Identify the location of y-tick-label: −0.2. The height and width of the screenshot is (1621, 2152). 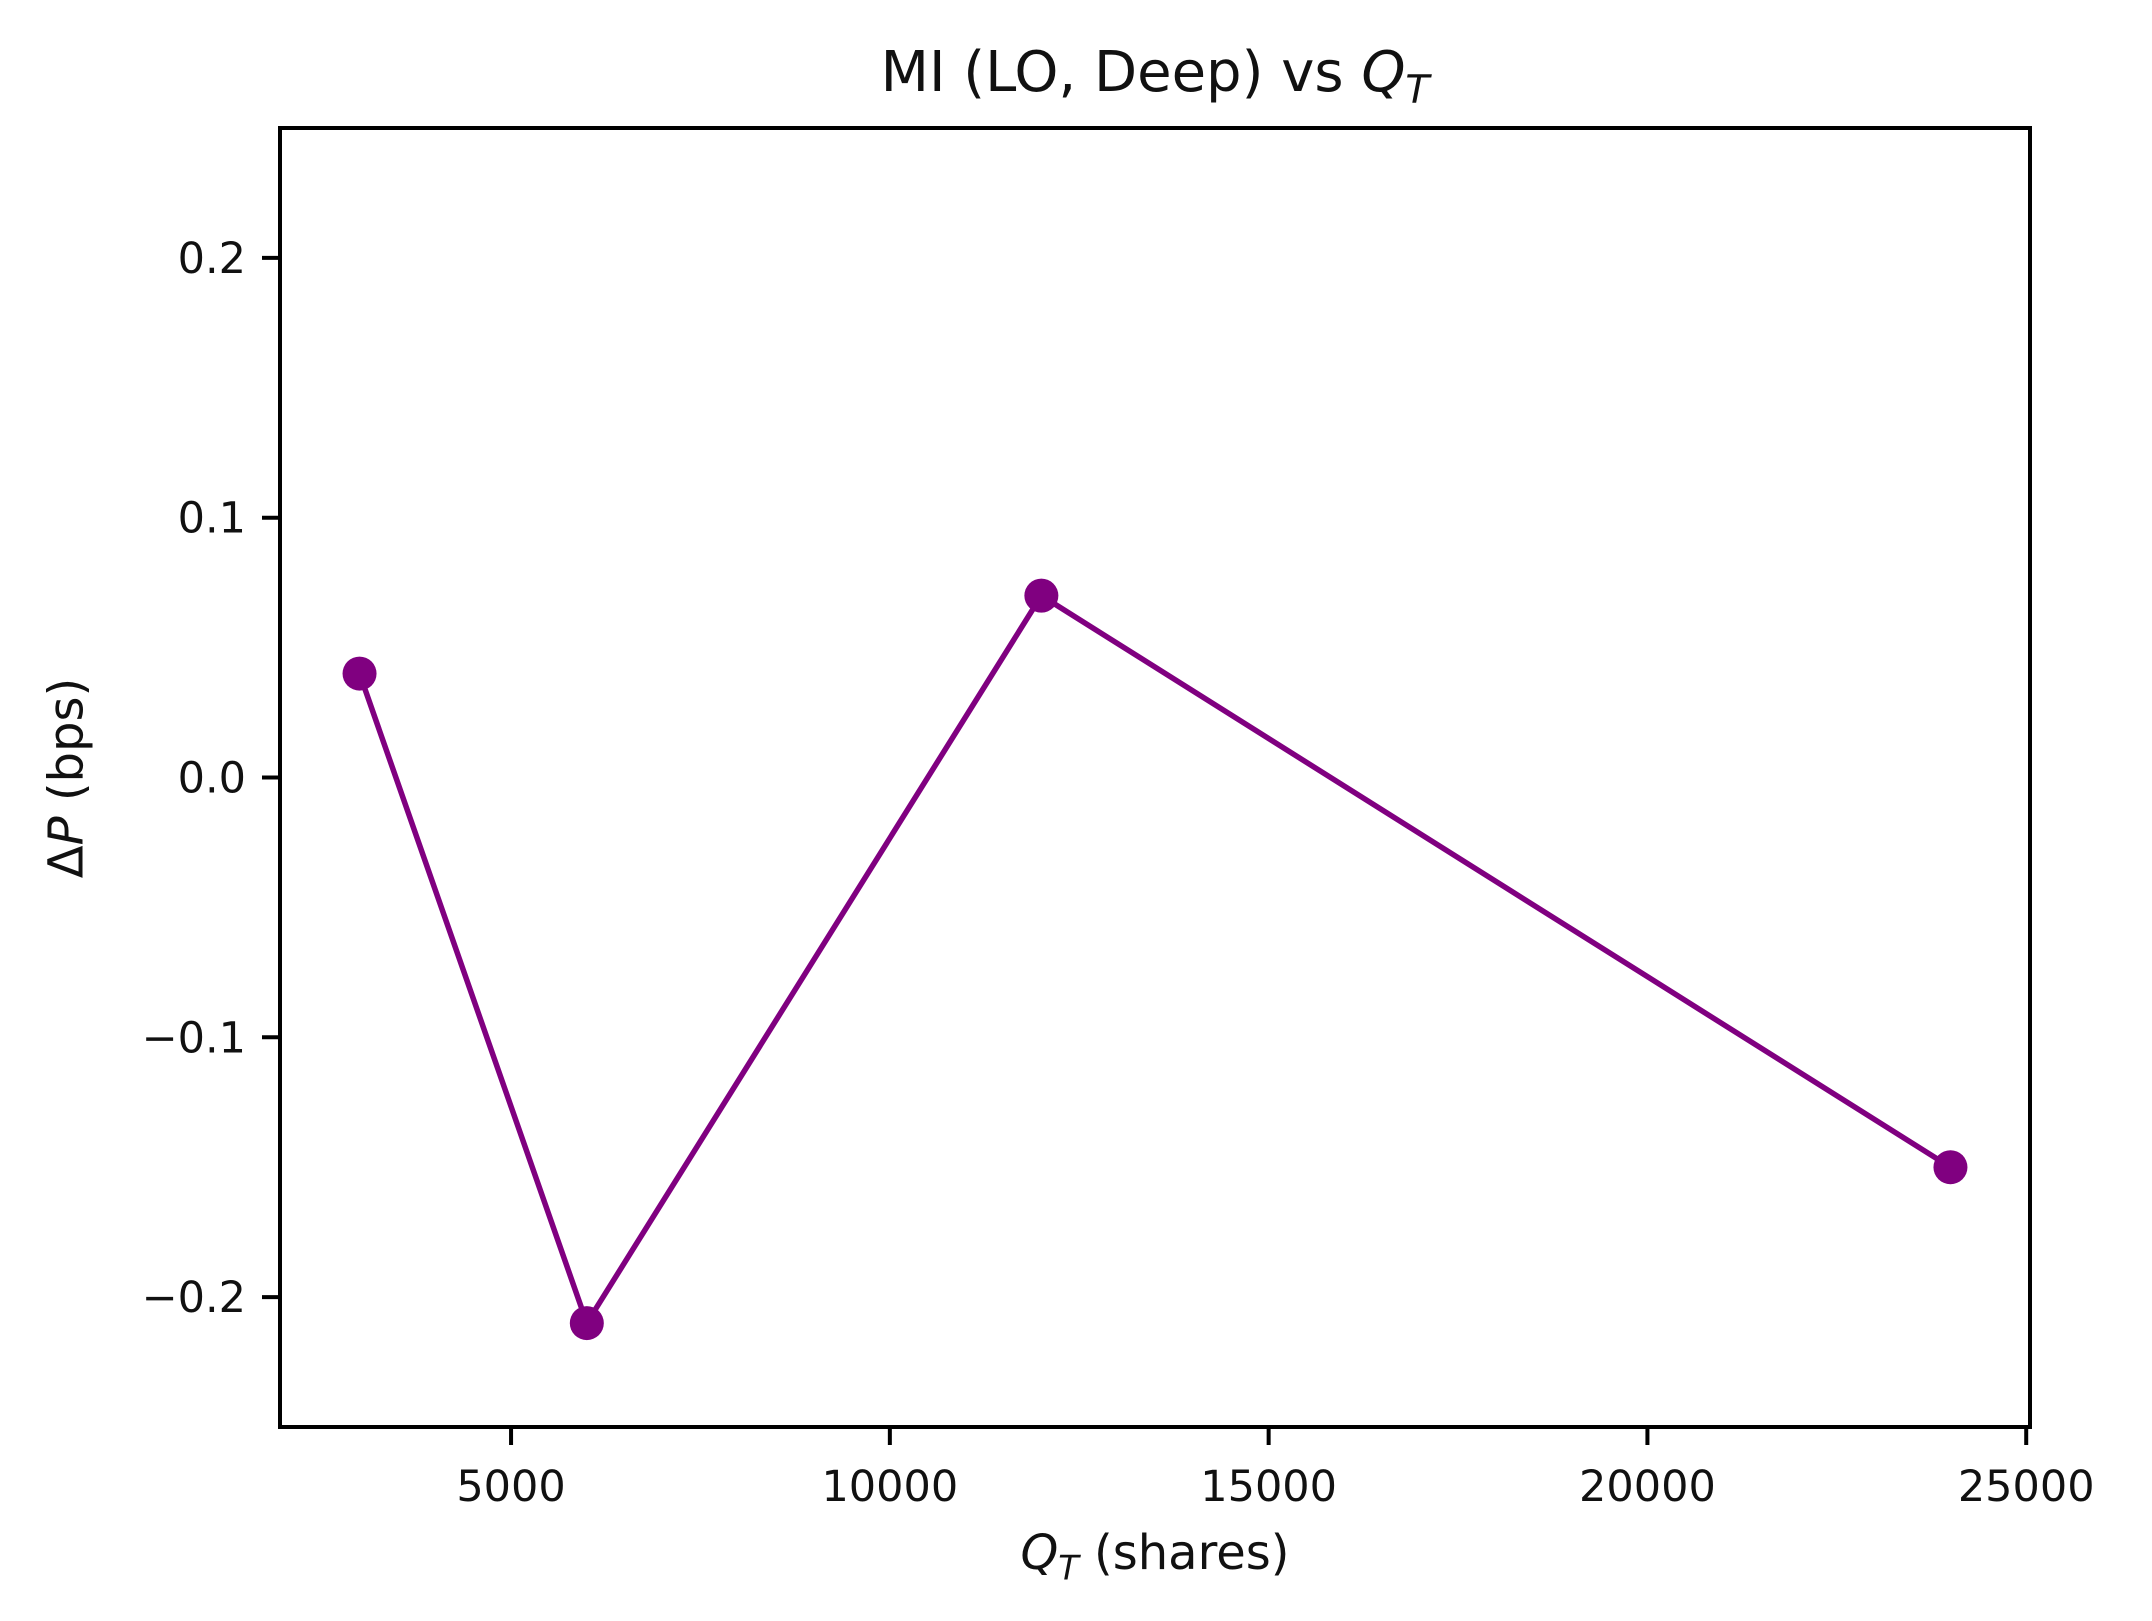
(194, 1298).